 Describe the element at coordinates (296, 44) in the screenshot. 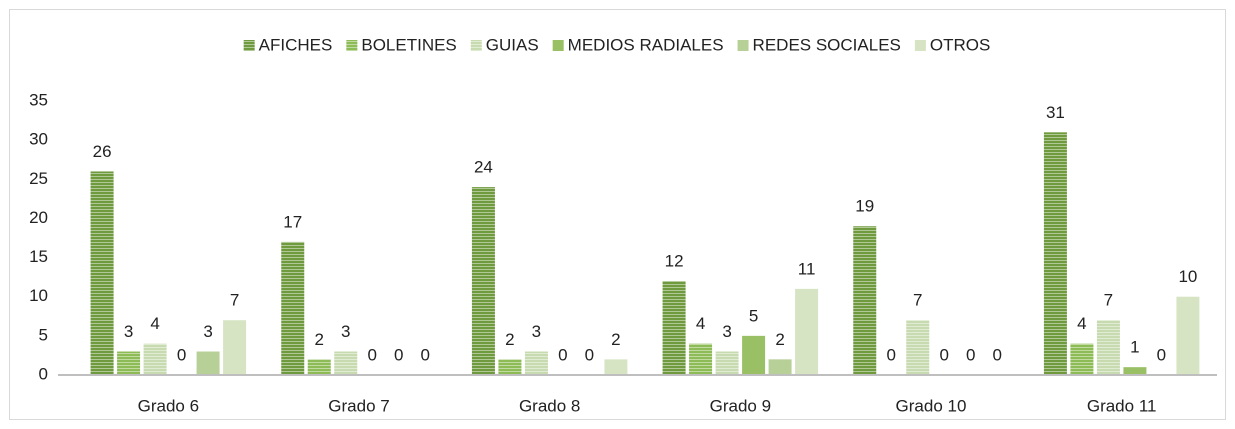

I see `legend-label: AFICHES` at that location.